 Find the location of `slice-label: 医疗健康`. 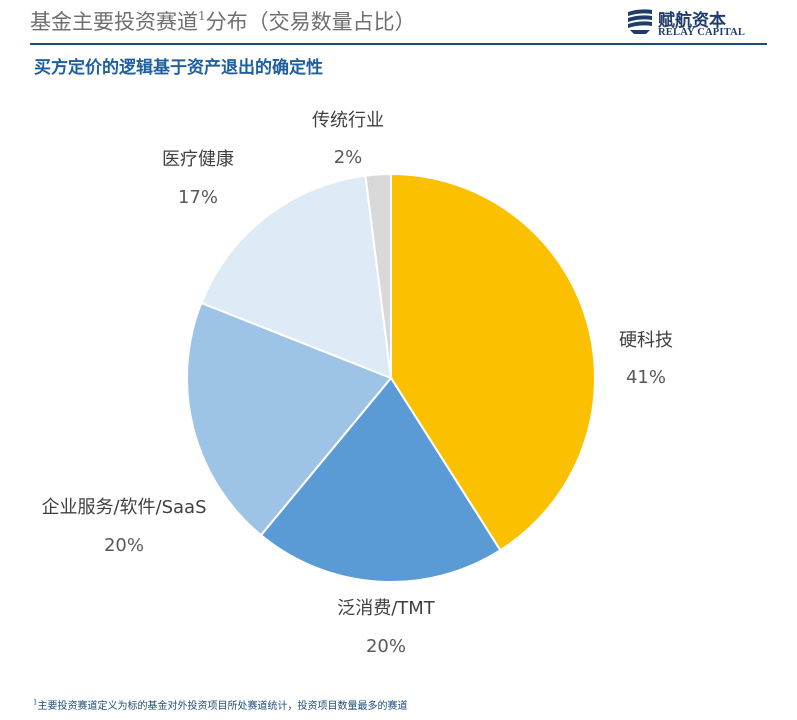

slice-label: 医疗健康 is located at coordinates (198, 159).